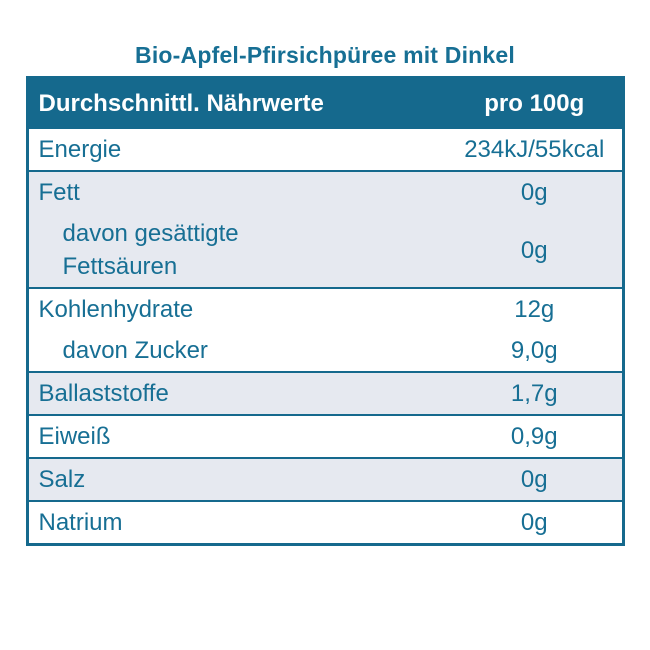 This screenshot has height=650, width=650. What do you see at coordinates (535, 351) in the screenshot?
I see `nutrient-value: 9,0g` at bounding box center [535, 351].